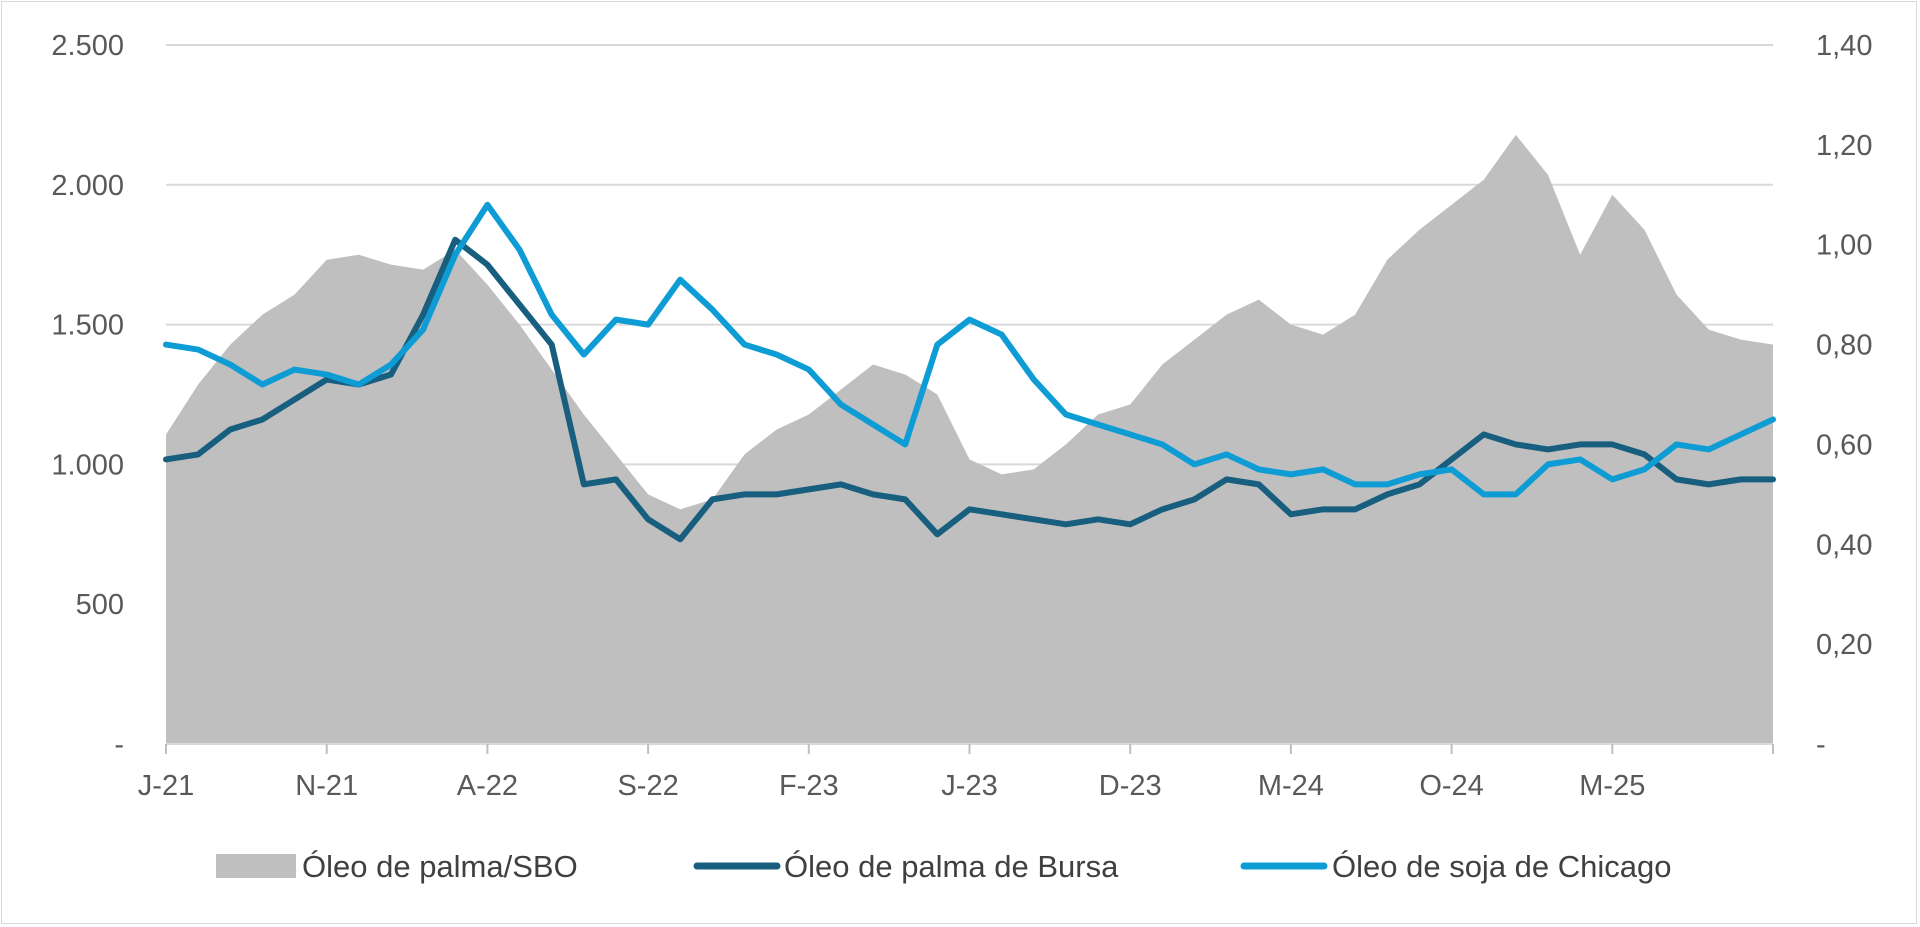  Describe the element at coordinates (87, 326) in the screenshot. I see `y-left-tick-label: 1.500` at that location.